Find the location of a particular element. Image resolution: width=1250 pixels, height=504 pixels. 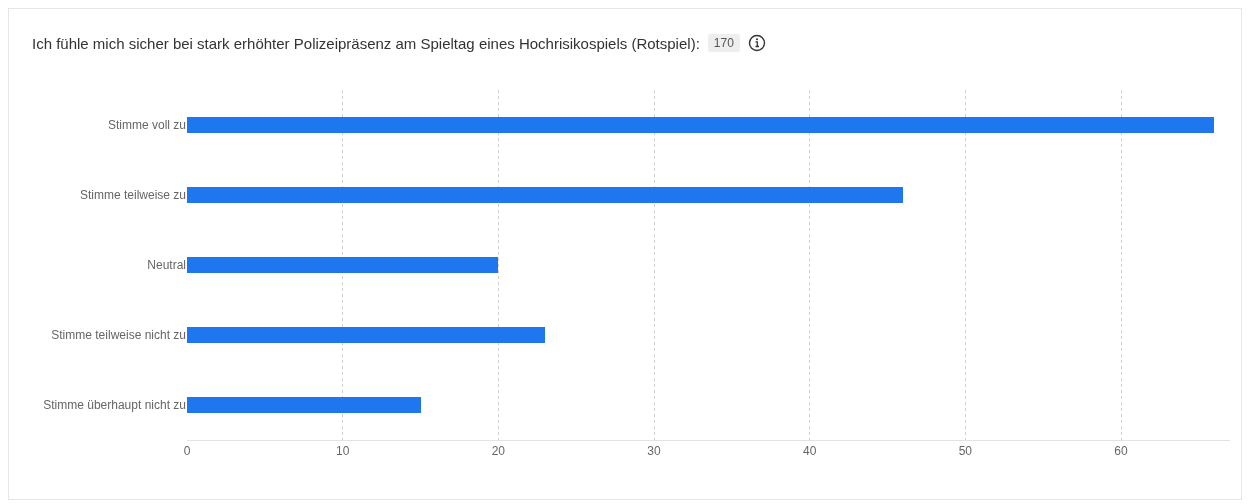

y-tick-label: Stimme teilweise nicht zu is located at coordinates (118, 335).